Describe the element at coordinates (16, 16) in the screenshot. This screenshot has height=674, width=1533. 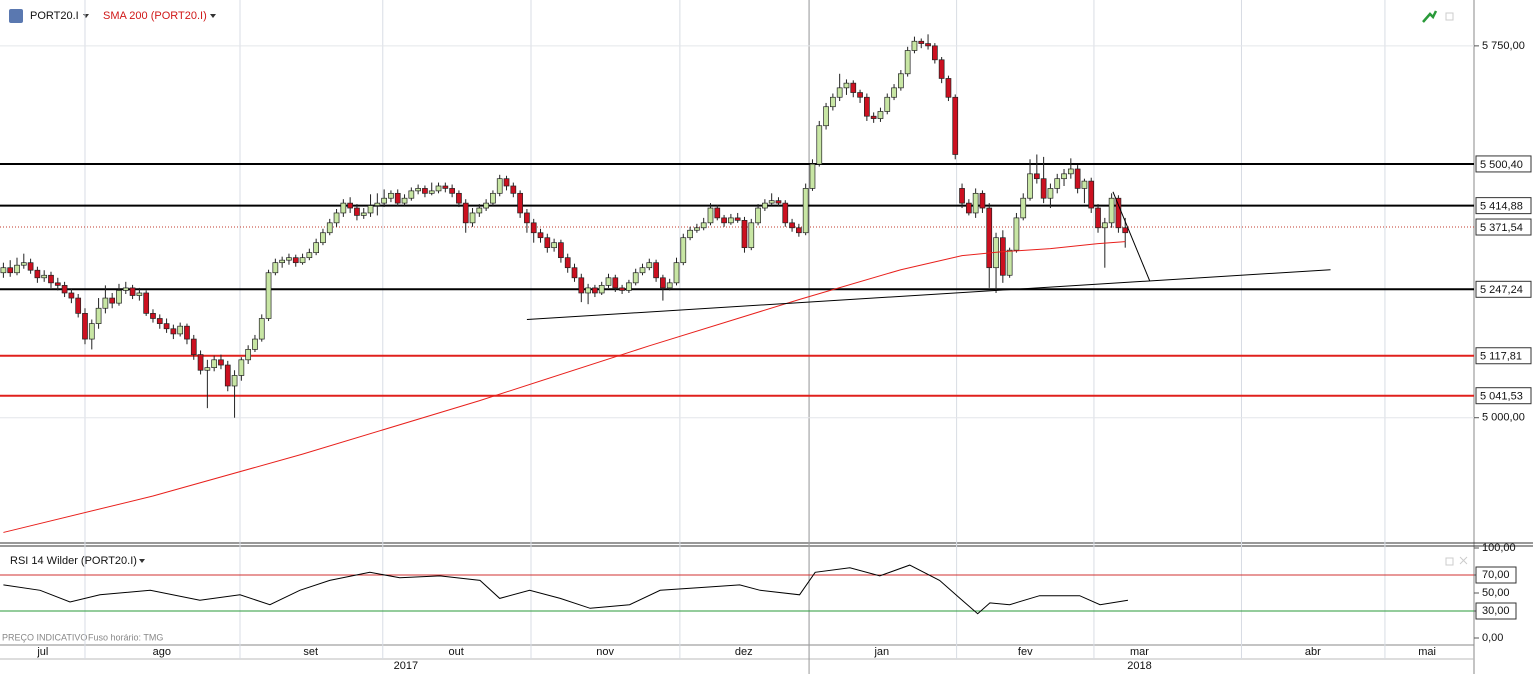
I see `symbol-icon` at that location.